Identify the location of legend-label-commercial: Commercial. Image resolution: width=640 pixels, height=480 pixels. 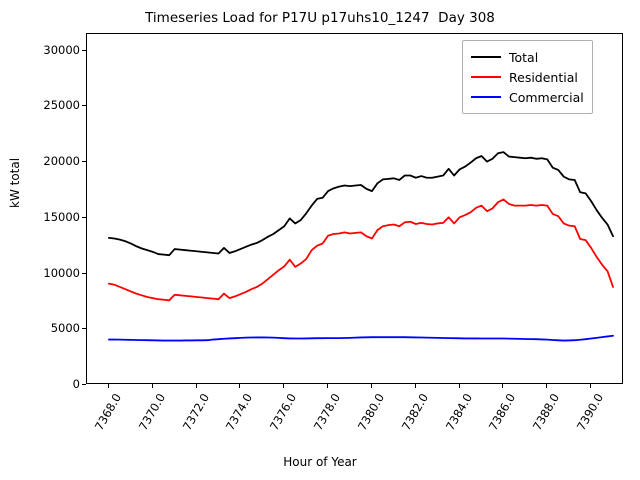
(546, 97).